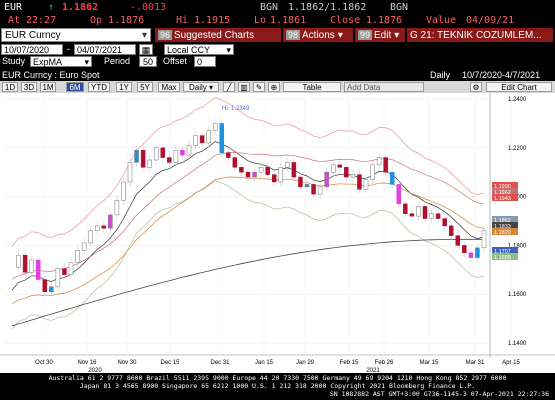 This screenshot has height=400, width=555. Describe the element at coordinates (345, 20) in the screenshot. I see `close-label: Close` at that location.